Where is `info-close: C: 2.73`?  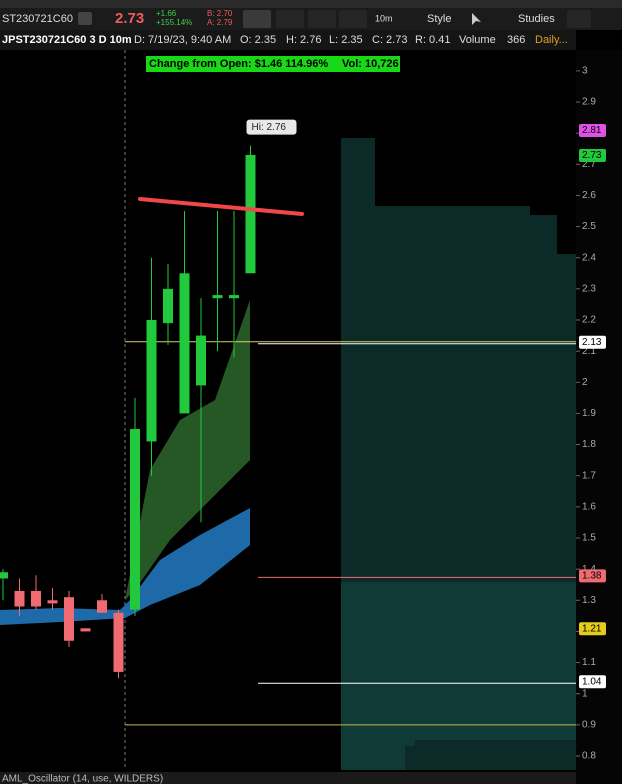
info-close: C: 2.73 is located at coordinates (389, 40).